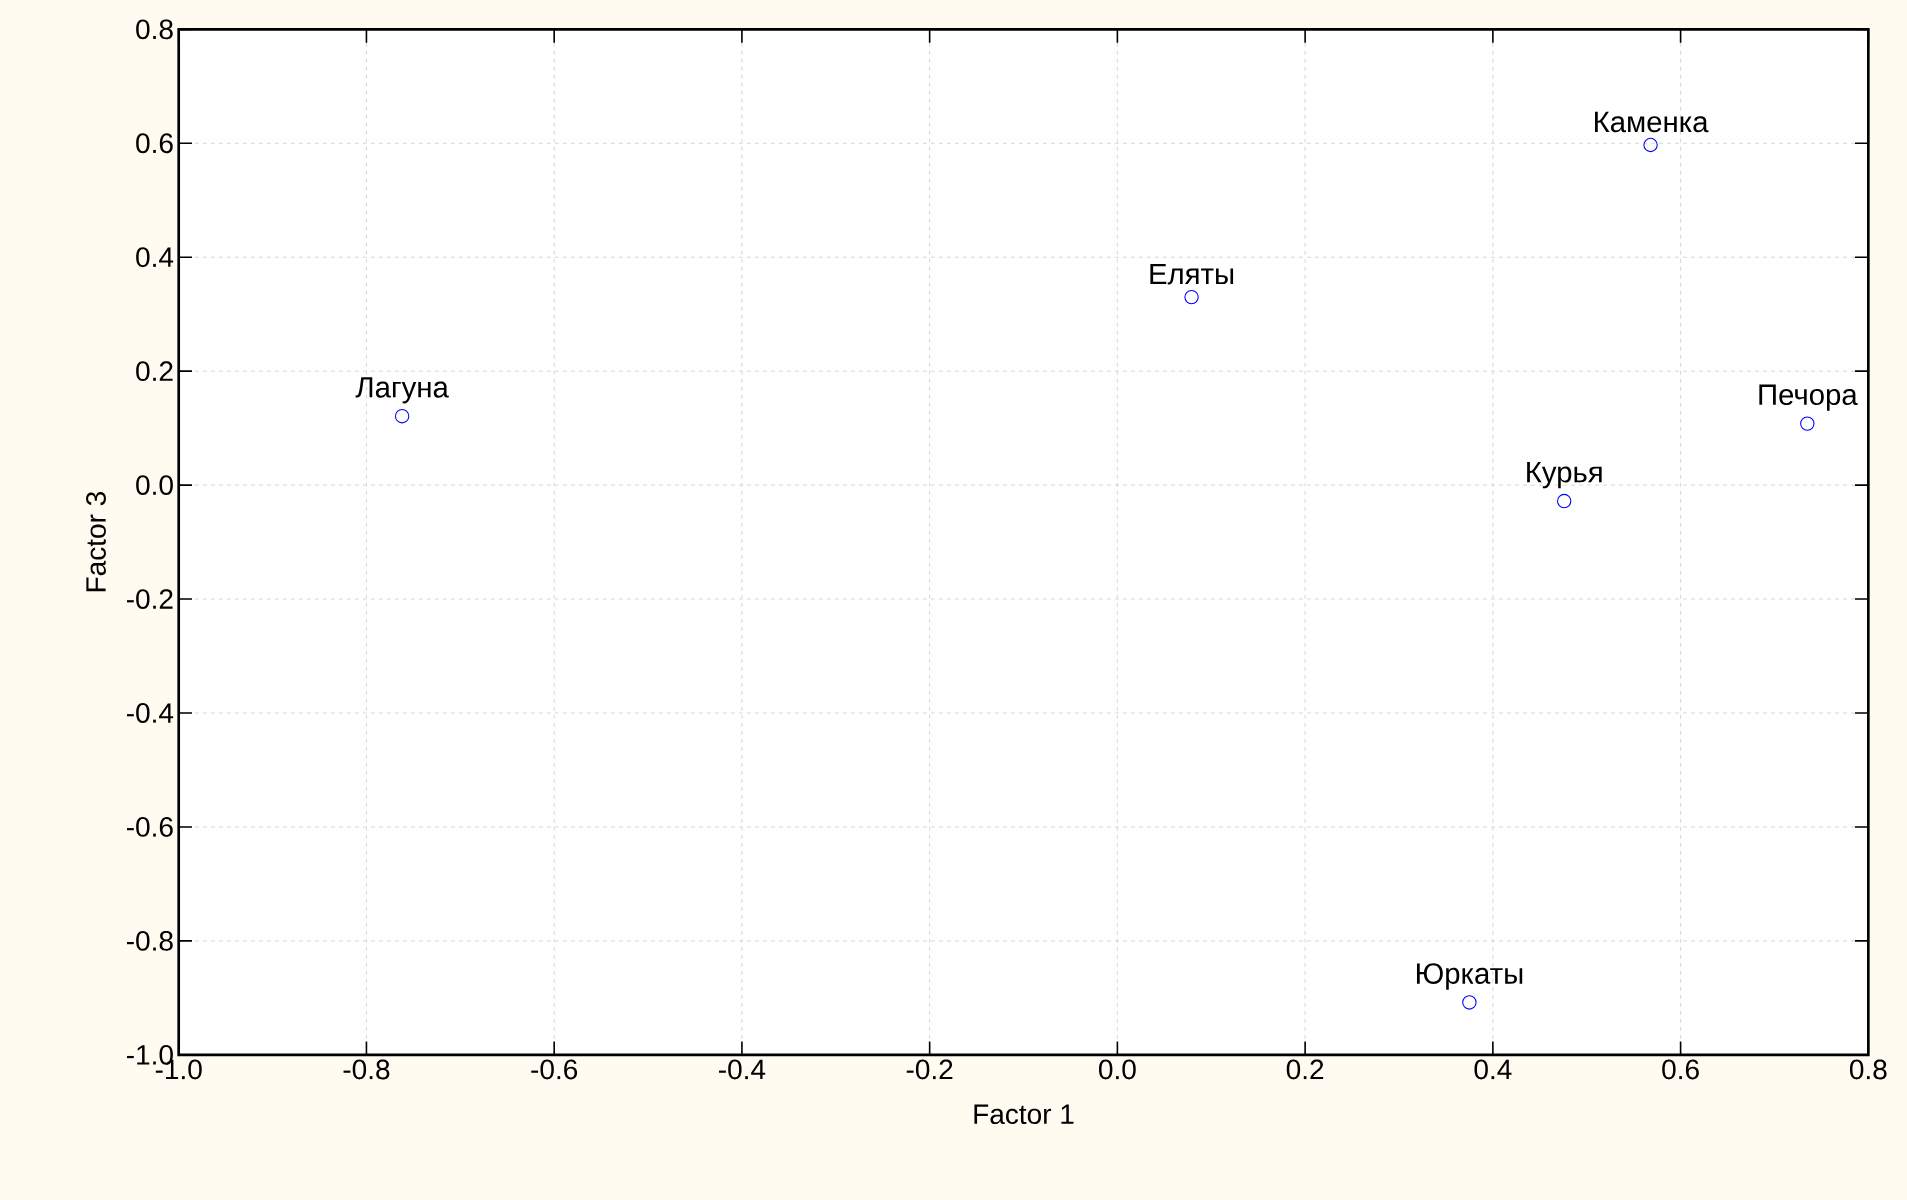 This screenshot has height=1200, width=1907. What do you see at coordinates (154, 143) in the screenshot?
I see `y-tick-label: 0.6` at bounding box center [154, 143].